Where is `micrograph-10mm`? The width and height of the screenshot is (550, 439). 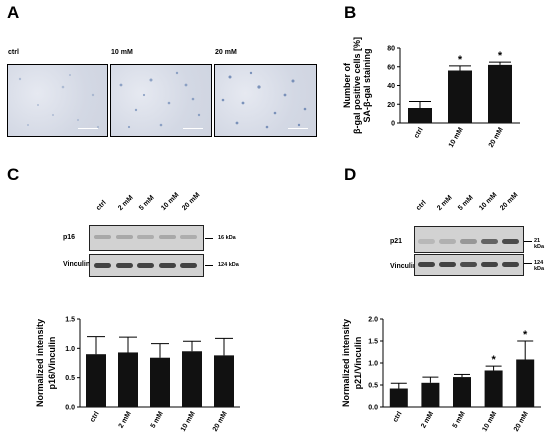
micrograph-10mm is located at coordinates (161, 100).